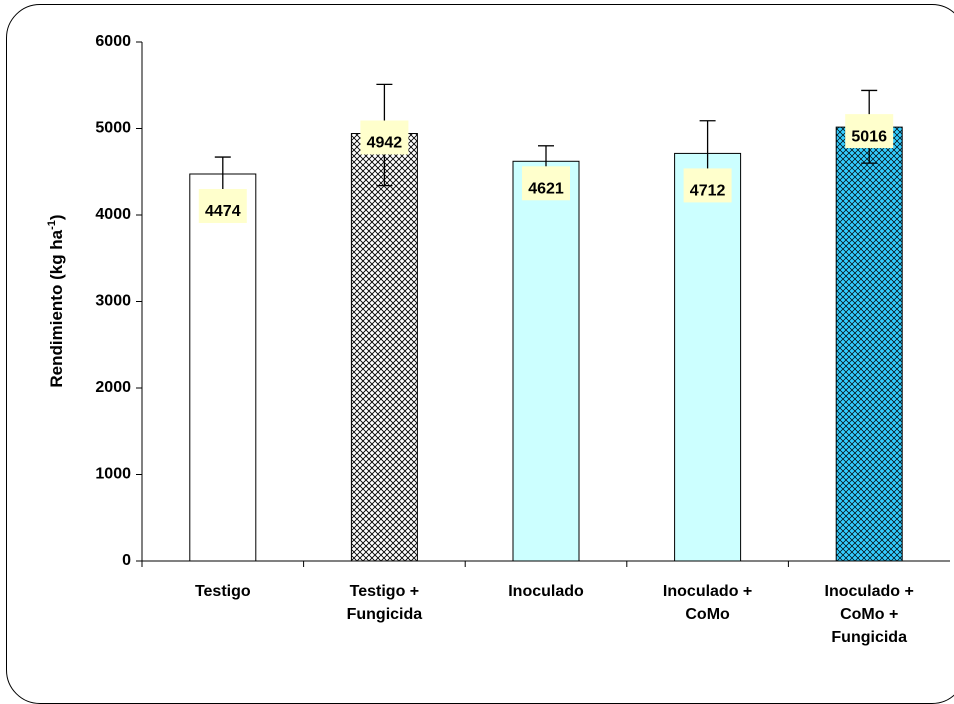  Describe the element at coordinates (385, 603) in the screenshot. I see `category-label-2: Testigo + Fungicida` at that location.